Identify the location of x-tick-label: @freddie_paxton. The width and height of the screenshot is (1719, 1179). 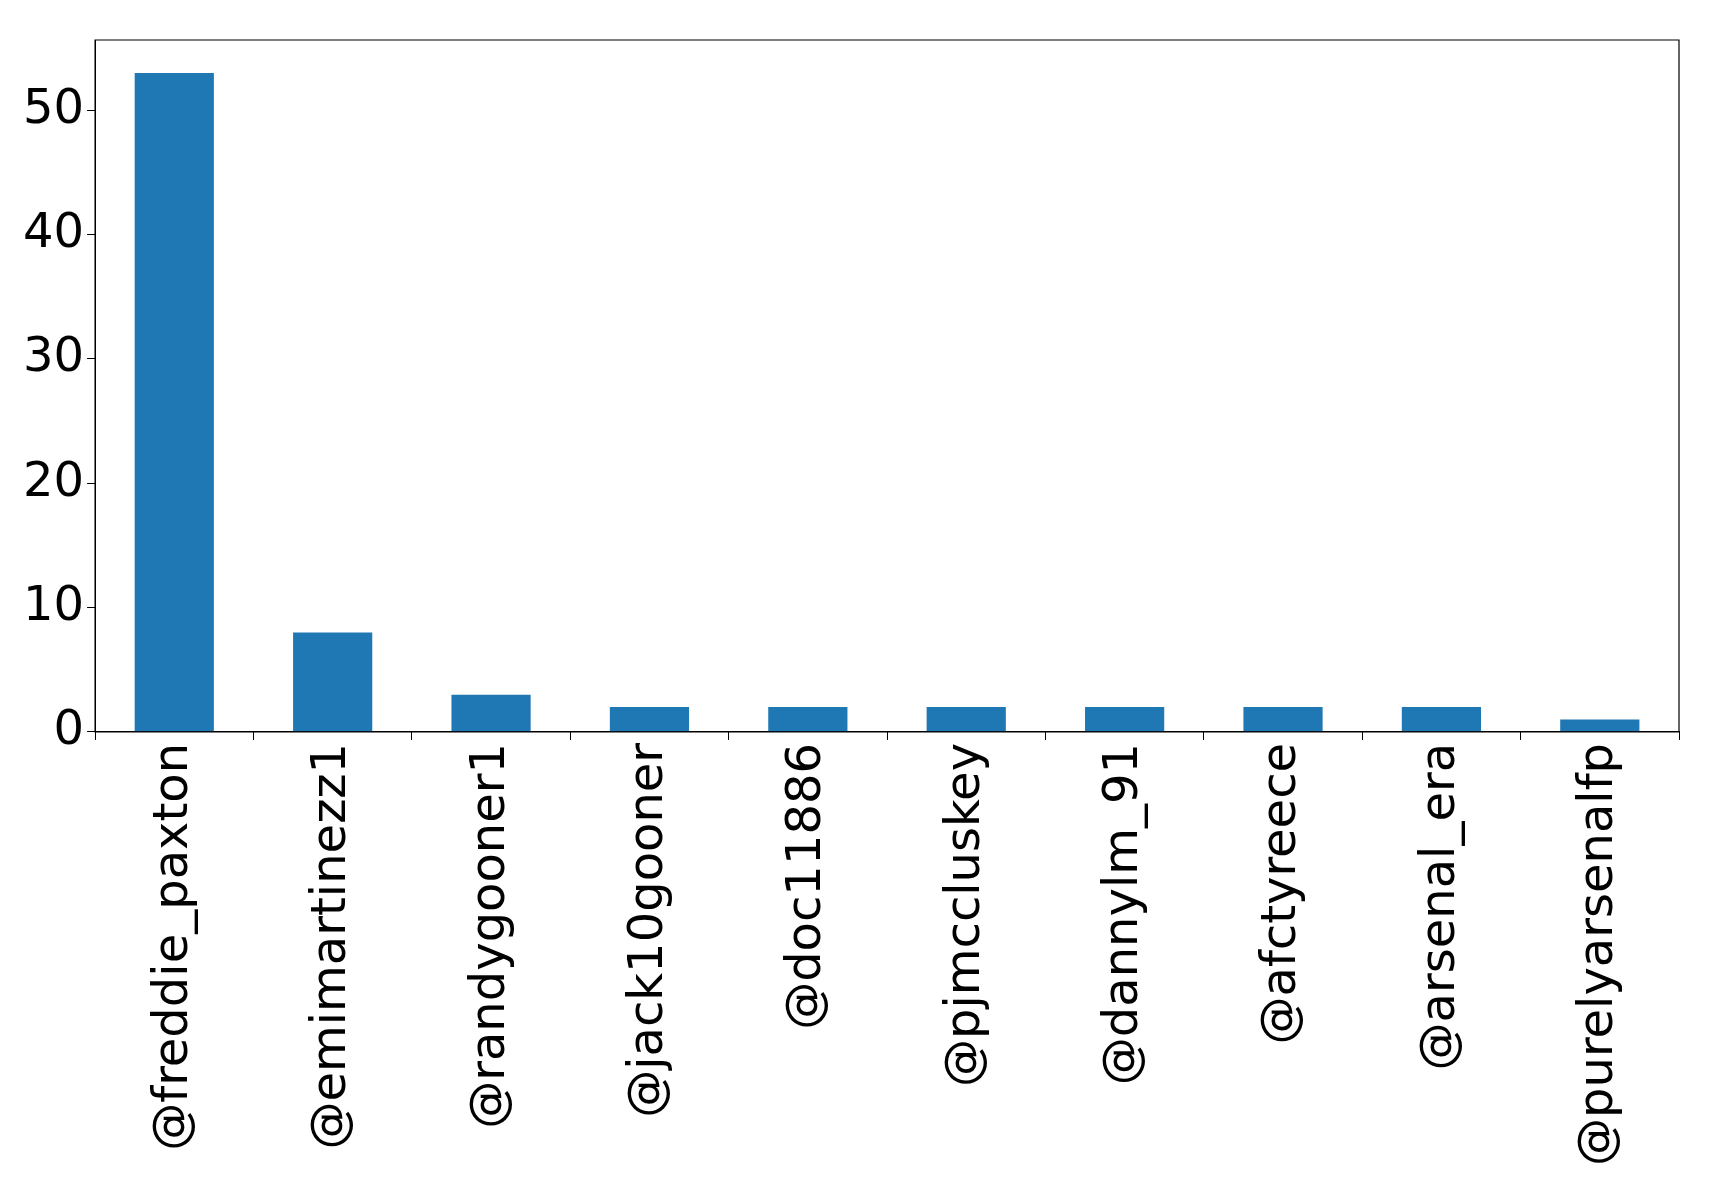
(169, 946).